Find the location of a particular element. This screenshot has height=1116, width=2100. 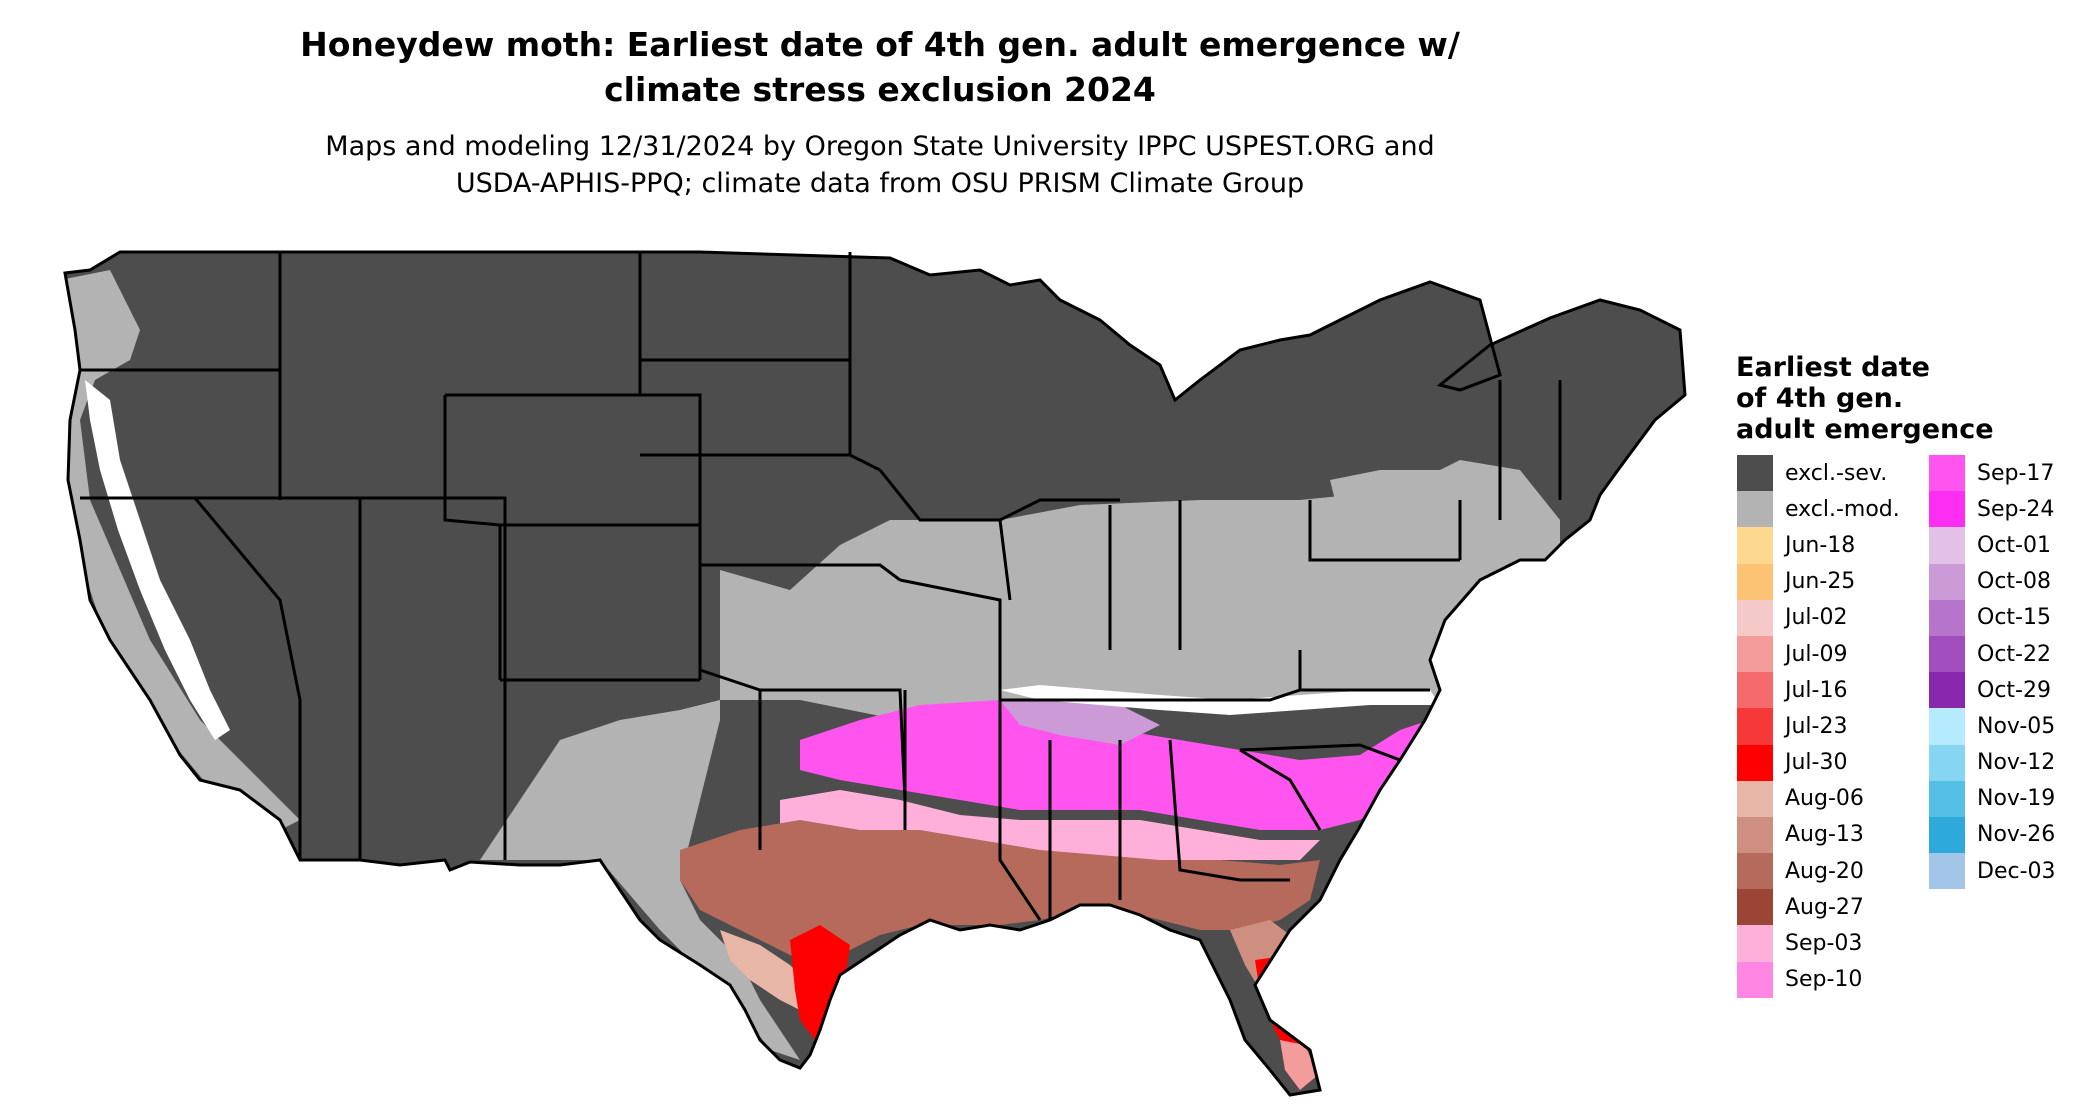

legend-label: Jul-09 is located at coordinates (1816, 654).